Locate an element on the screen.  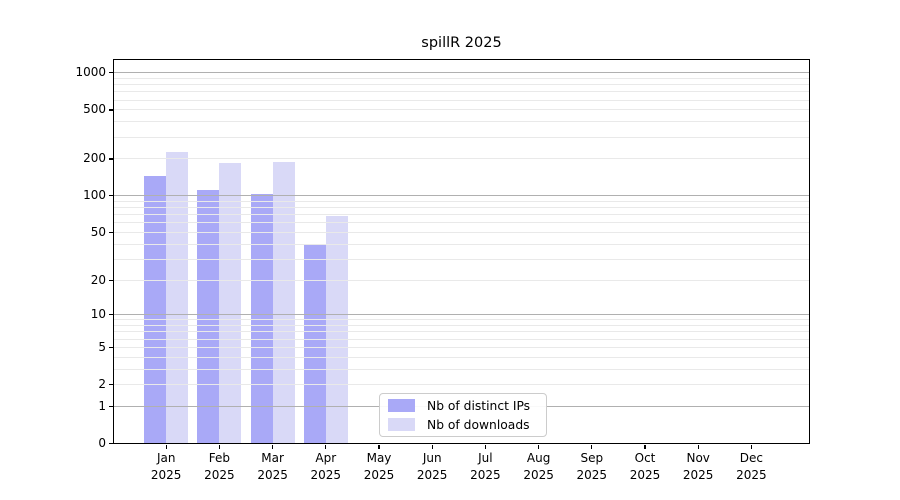
y-tick-label: 5 is located at coordinates (102, 346).